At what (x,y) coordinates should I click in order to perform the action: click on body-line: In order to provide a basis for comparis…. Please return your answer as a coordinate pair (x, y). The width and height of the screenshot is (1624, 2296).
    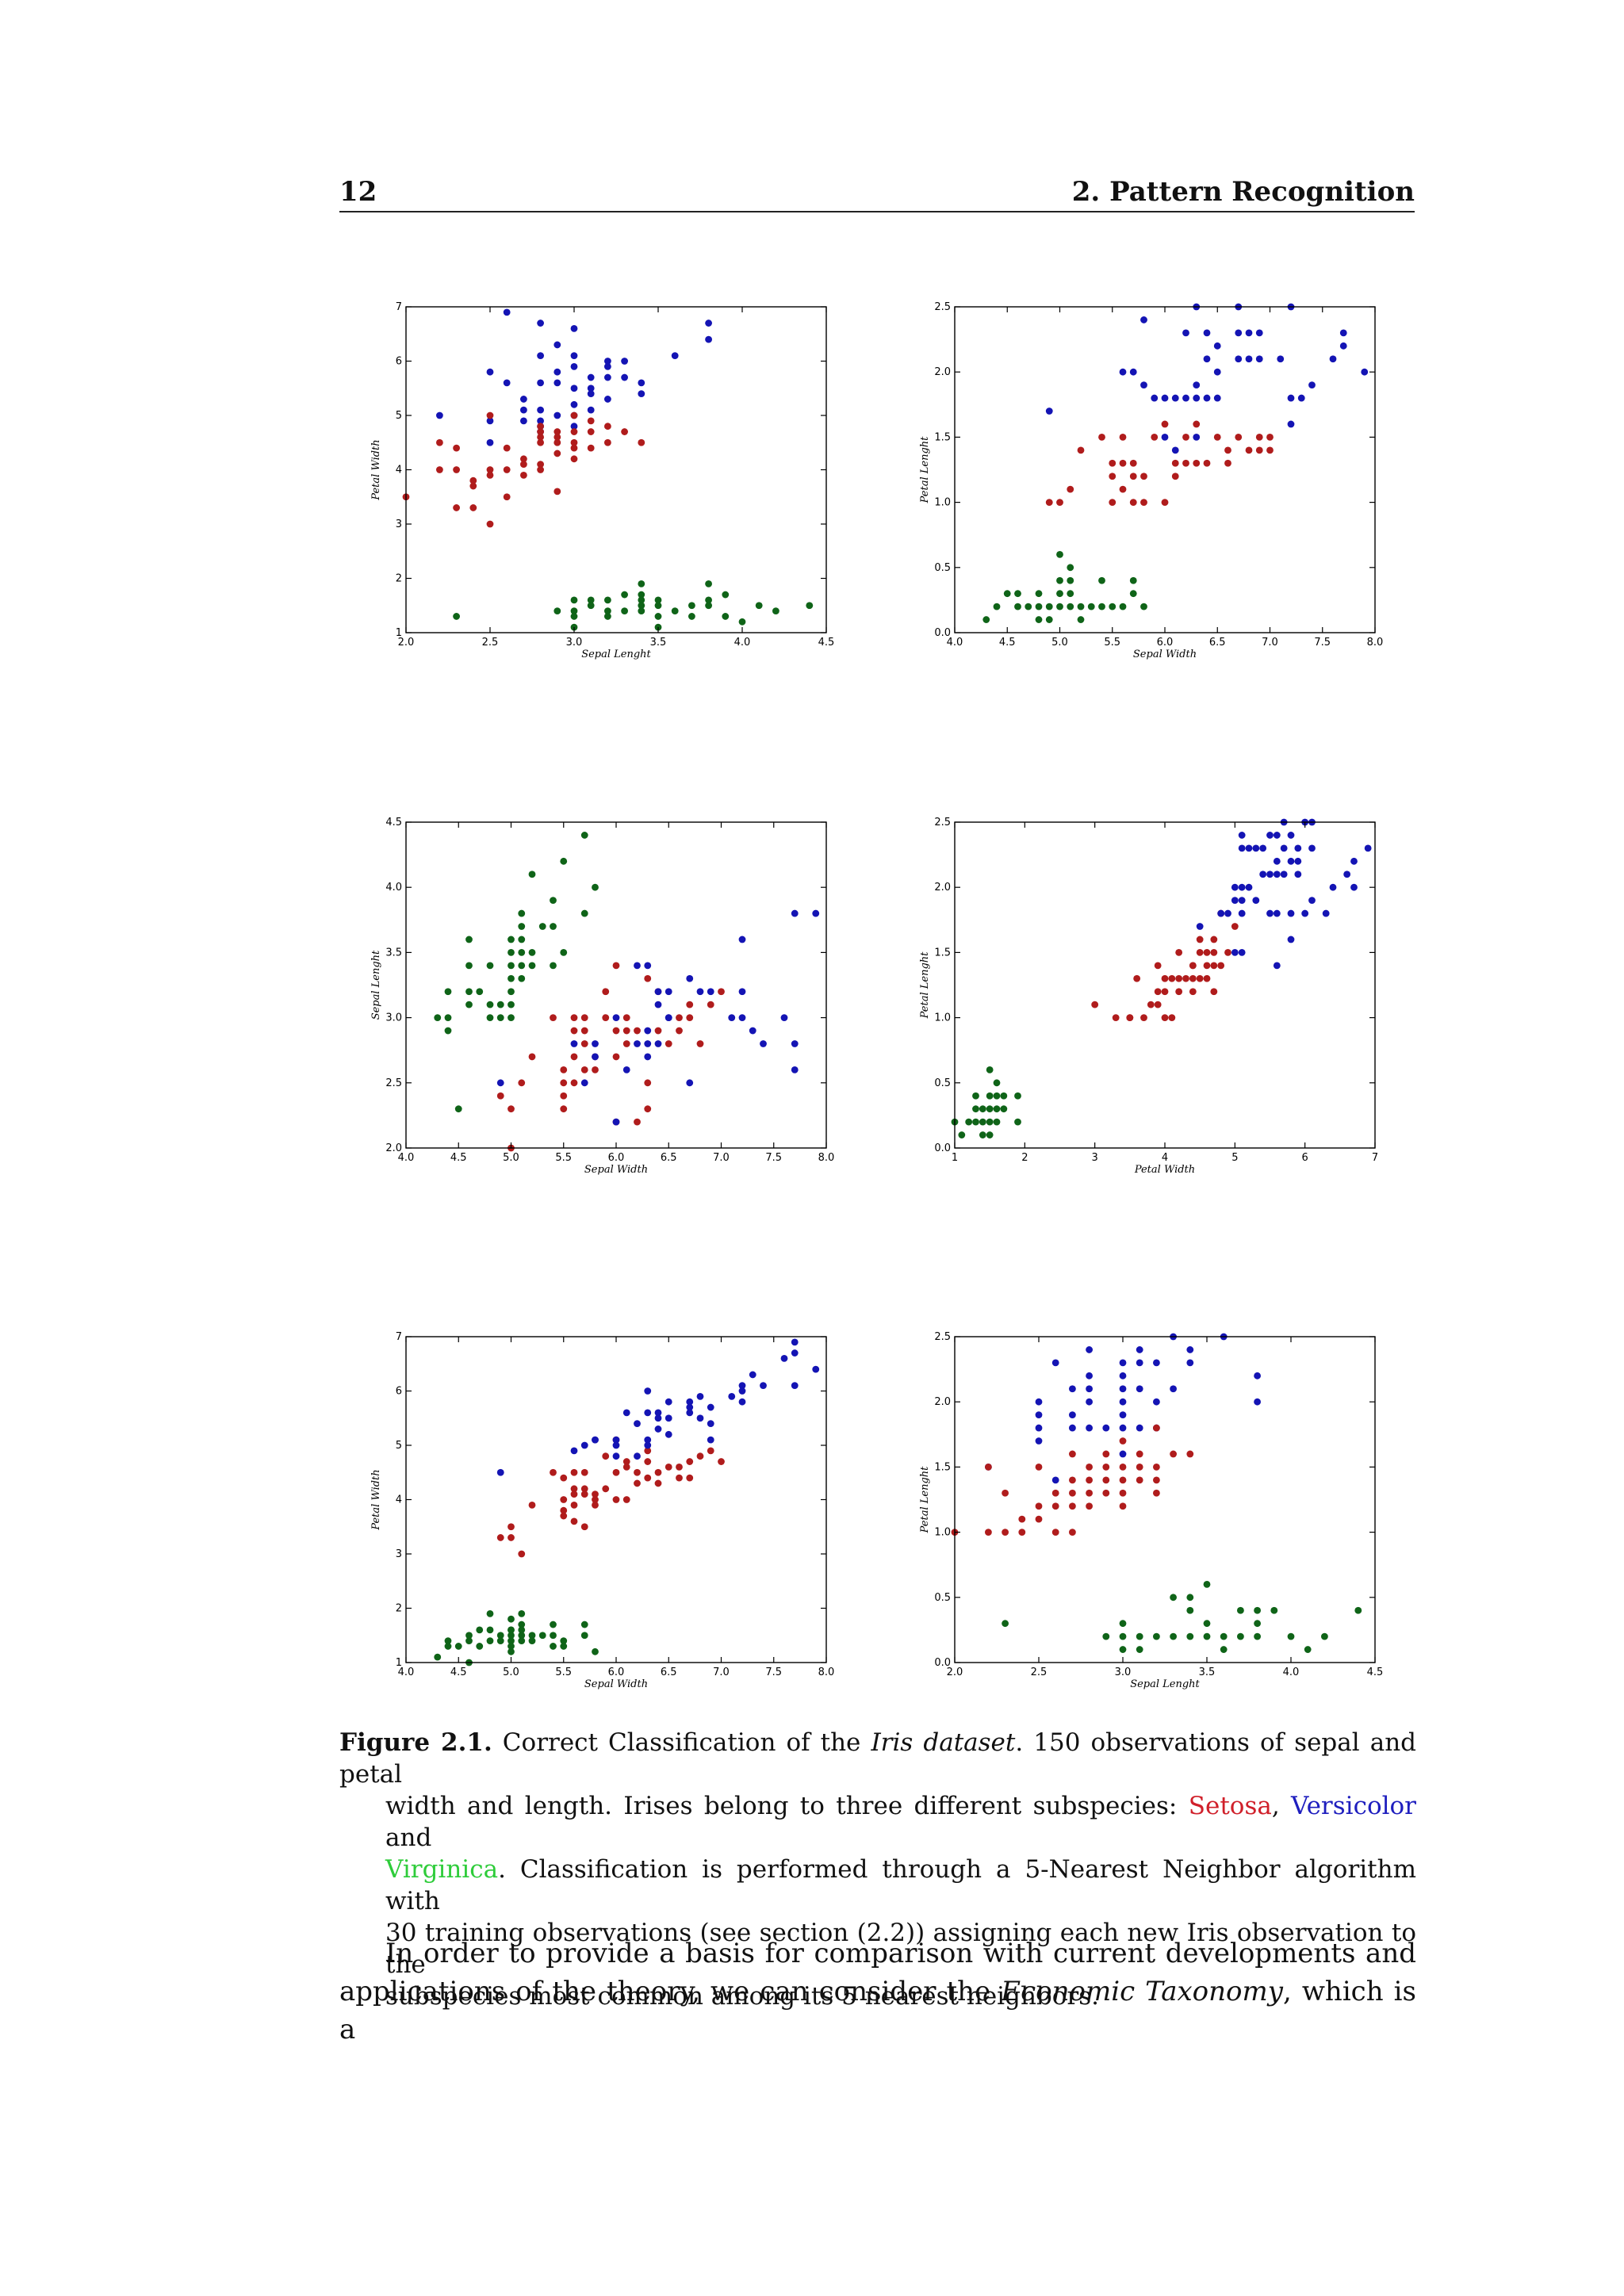
    Looking at the image, I should click on (901, 1954).